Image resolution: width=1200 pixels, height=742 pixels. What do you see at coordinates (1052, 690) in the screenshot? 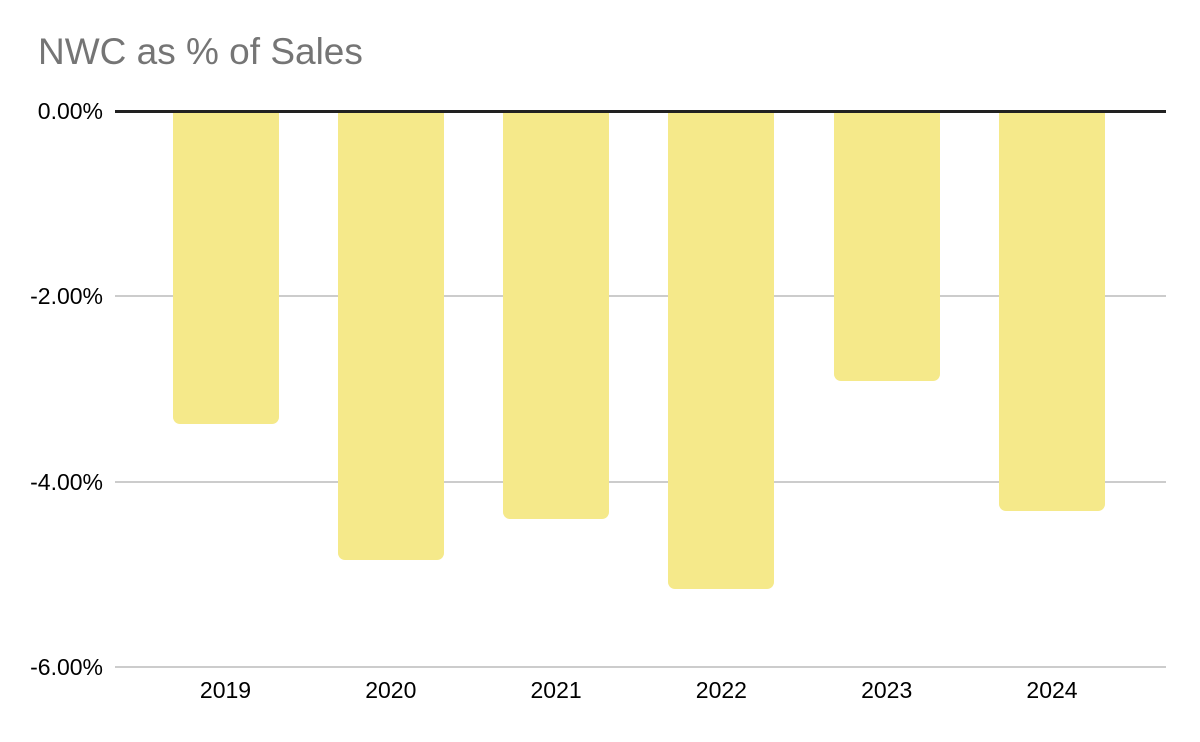
I see `x-axis-tick-label-2024: 2024` at bounding box center [1052, 690].